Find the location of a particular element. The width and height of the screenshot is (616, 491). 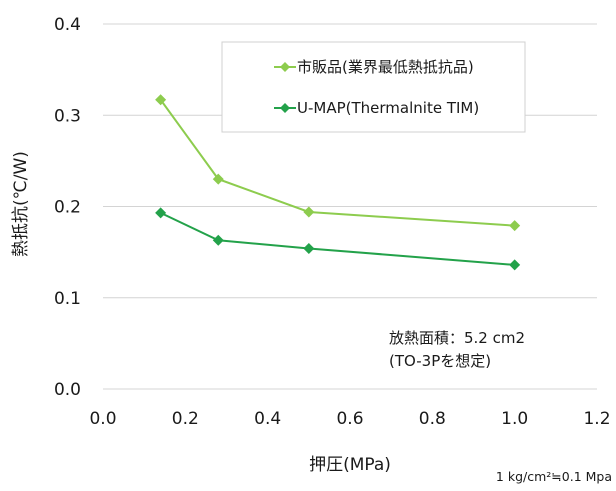

y-tick-label: 0.0 is located at coordinates (67, 390).